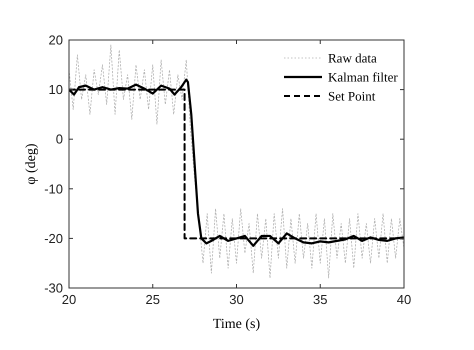  What do you see at coordinates (69, 299) in the screenshot?
I see `x-tick-label: 20` at bounding box center [69, 299].